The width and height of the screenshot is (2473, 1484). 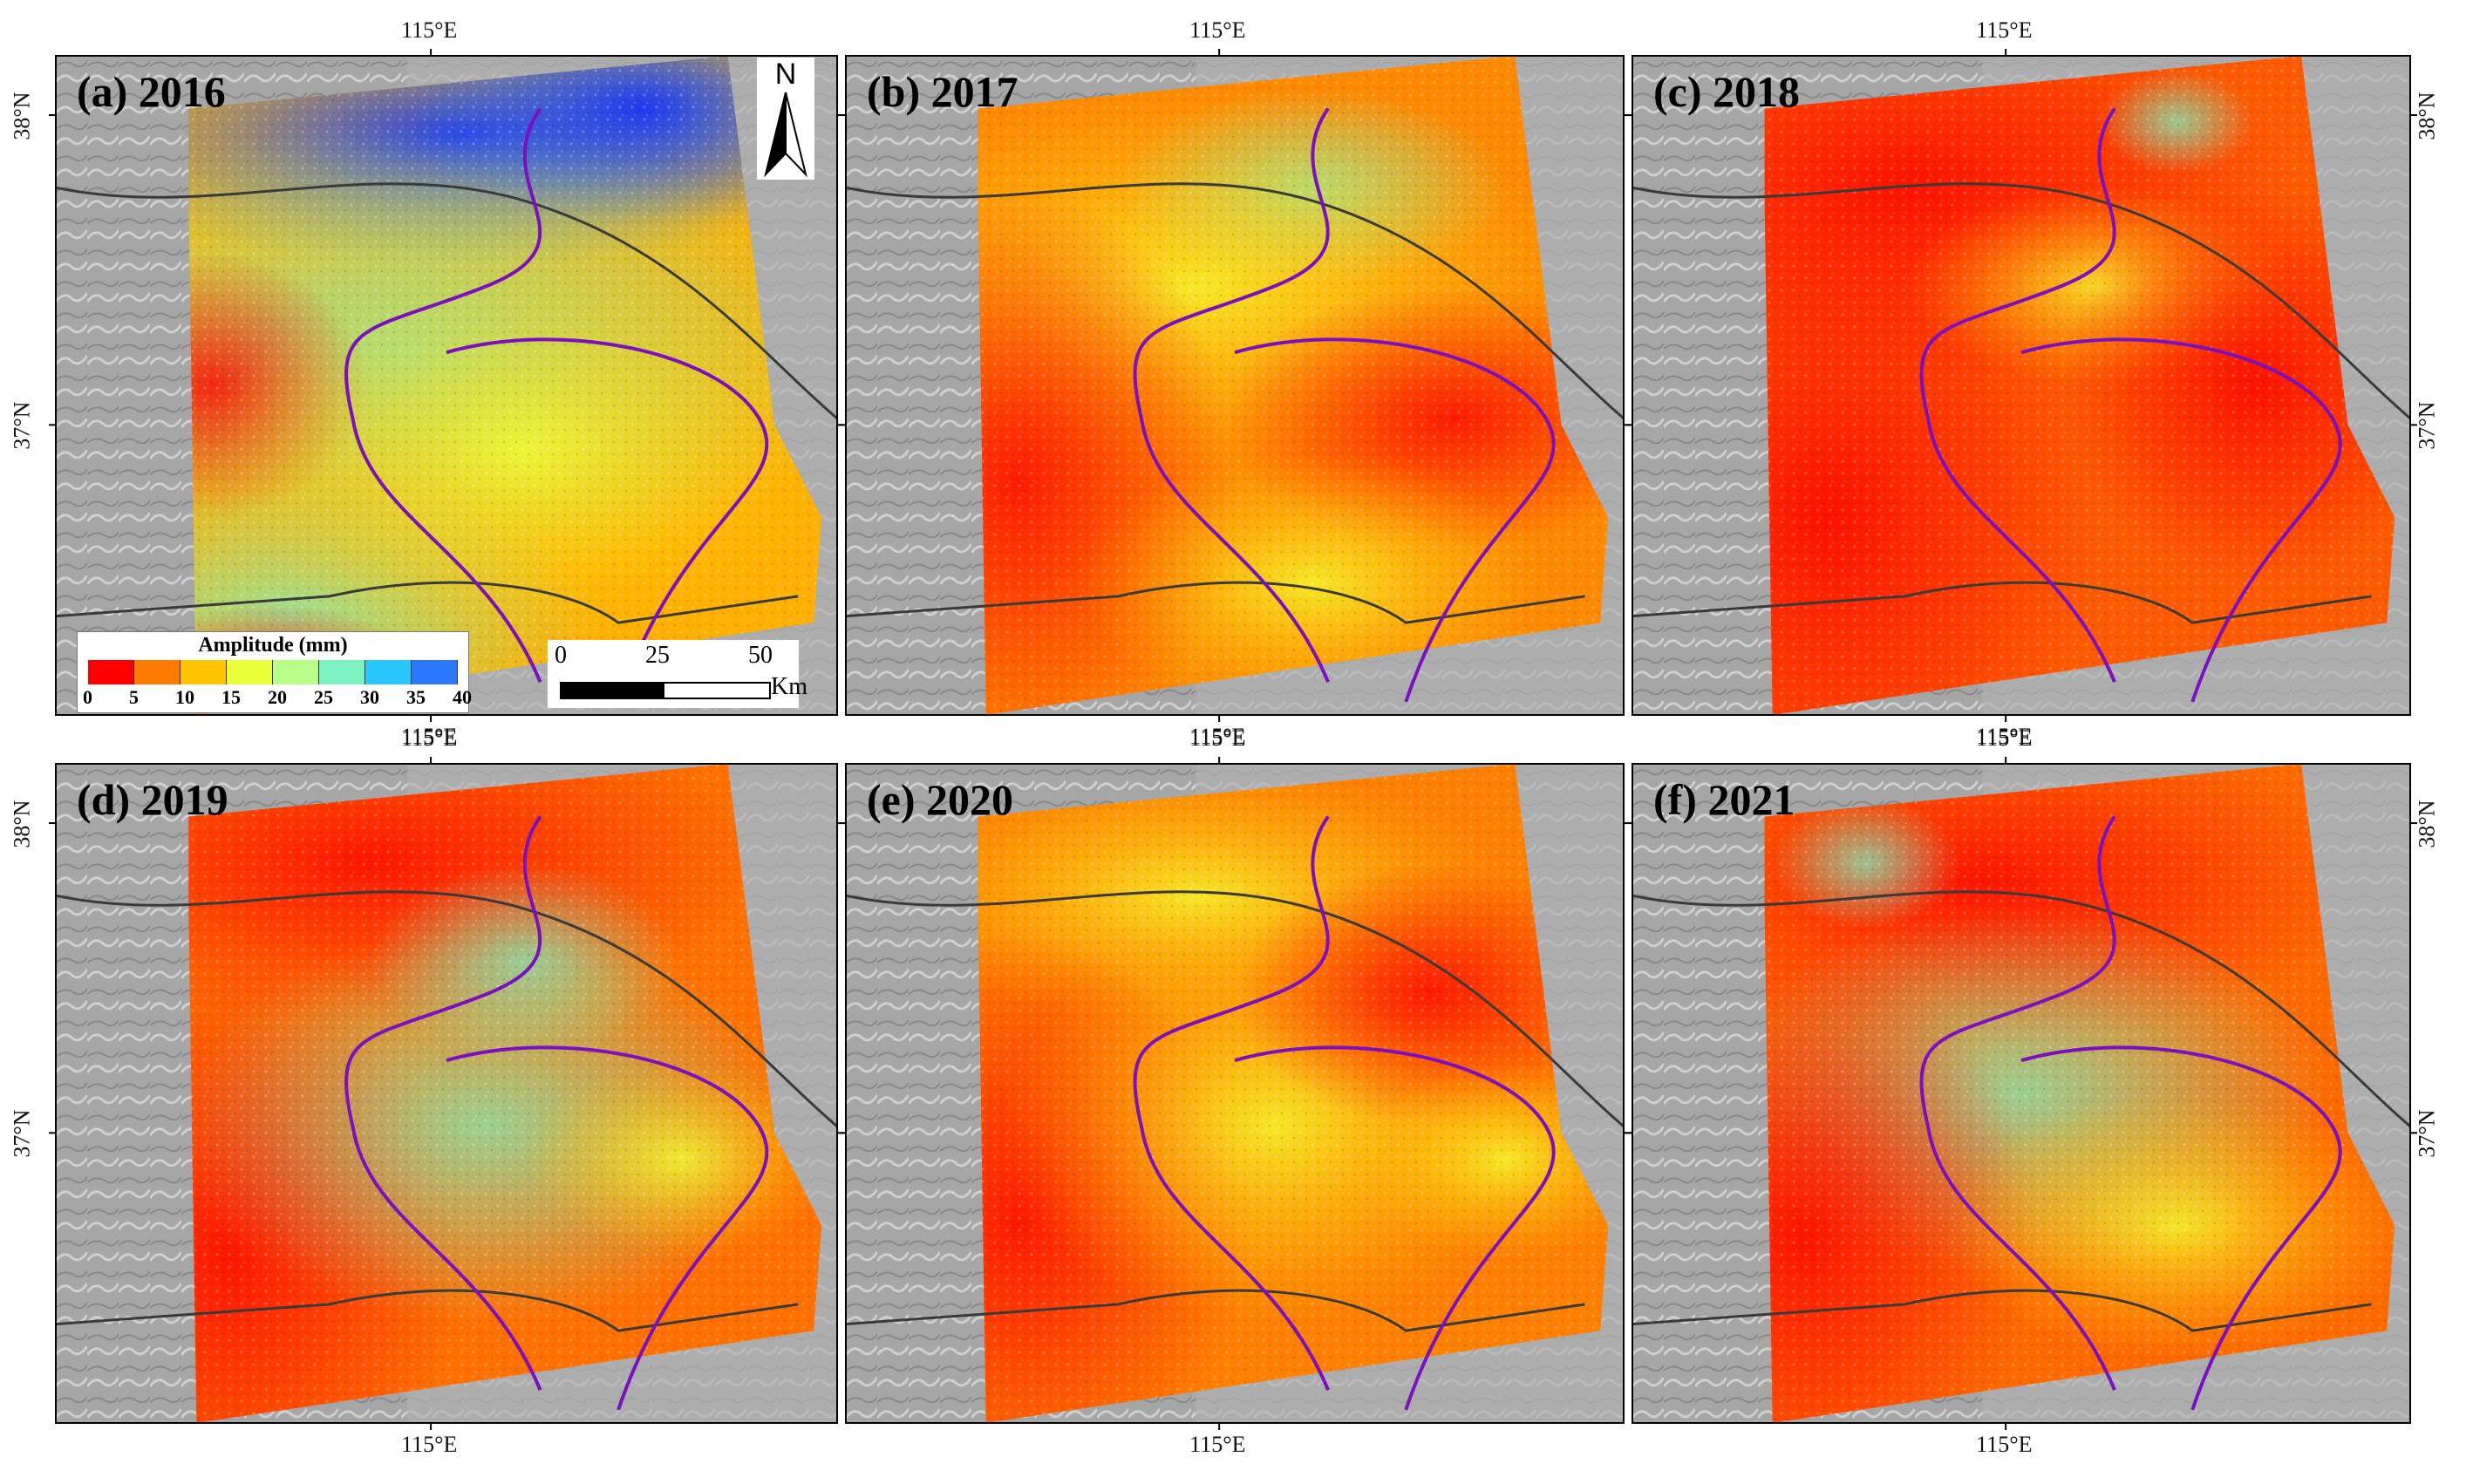 I want to click on legend-tick-label: 0, so click(x=88, y=697).